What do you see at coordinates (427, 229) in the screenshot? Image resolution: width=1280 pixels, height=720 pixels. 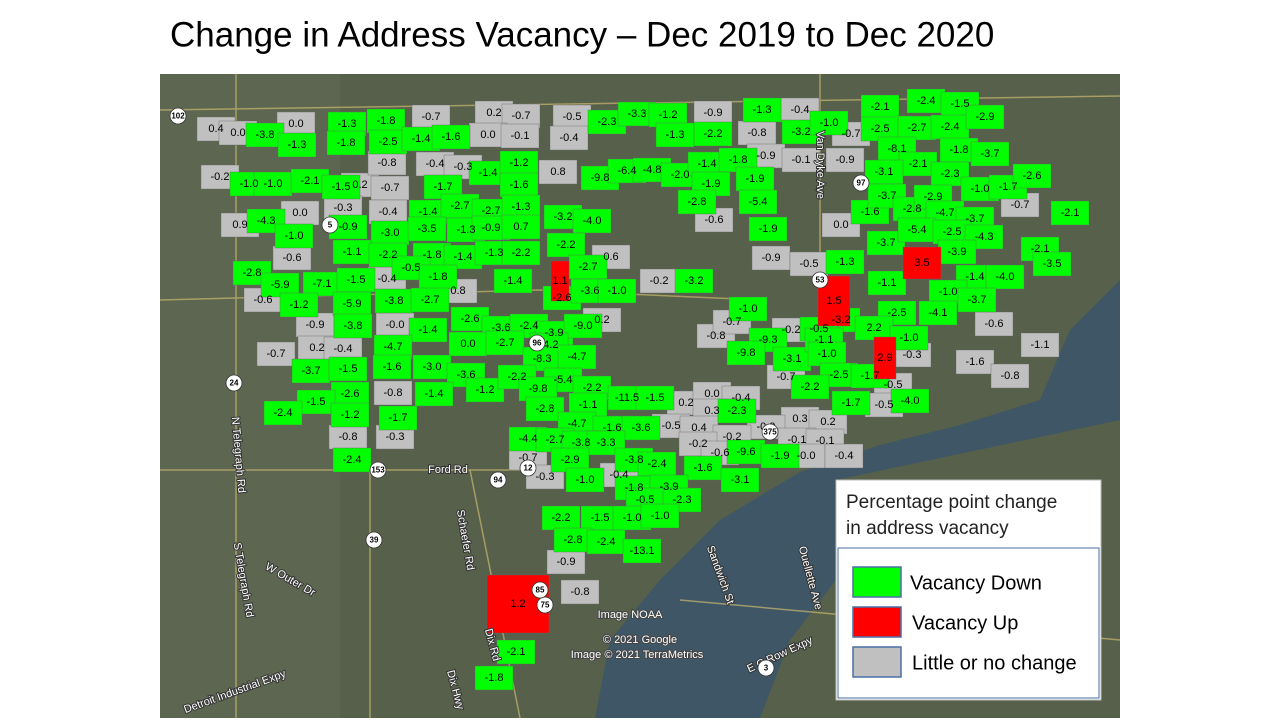 I see `area-value: -3.5` at bounding box center [427, 229].